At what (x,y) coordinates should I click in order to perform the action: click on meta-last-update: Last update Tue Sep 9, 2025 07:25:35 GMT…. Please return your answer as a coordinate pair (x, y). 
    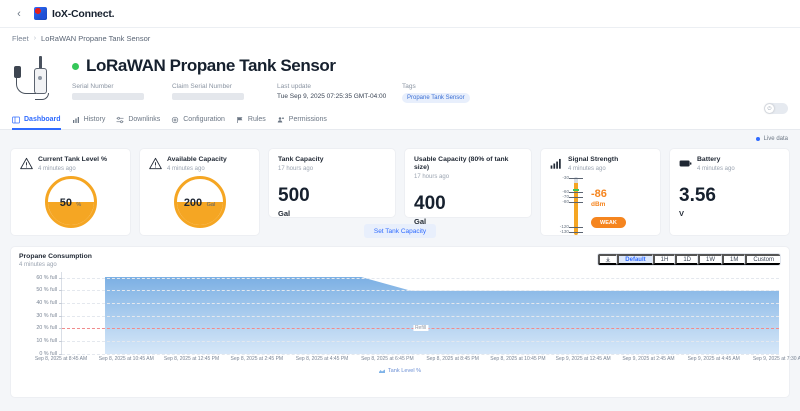
    Looking at the image, I should click on (339, 93).